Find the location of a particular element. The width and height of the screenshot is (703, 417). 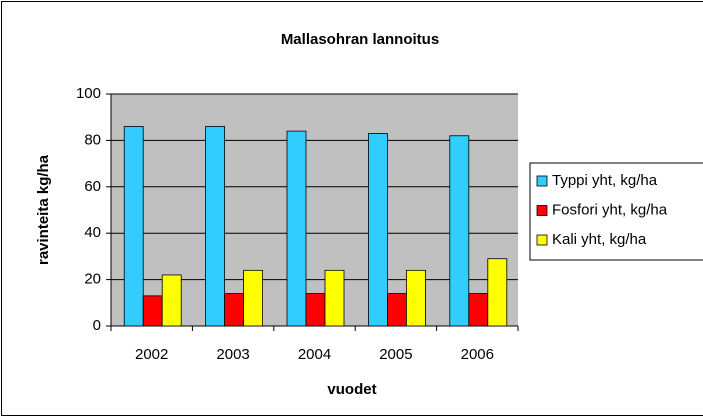

y-tick-label: 40 is located at coordinates (92, 232).